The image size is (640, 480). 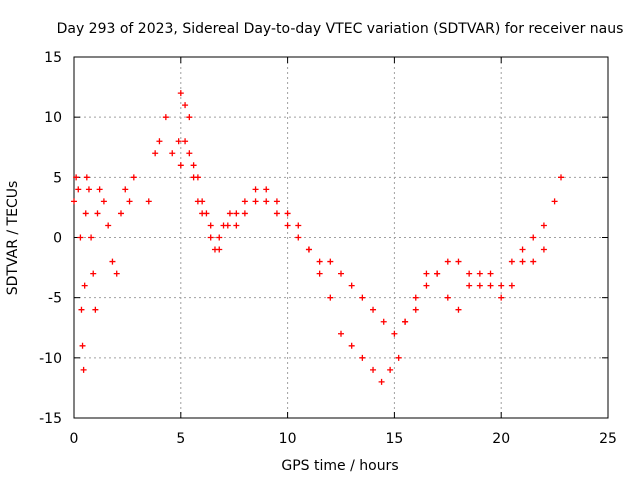 What do you see at coordinates (55, 299) in the screenshot?
I see `y-tick-label: -5` at bounding box center [55, 299].